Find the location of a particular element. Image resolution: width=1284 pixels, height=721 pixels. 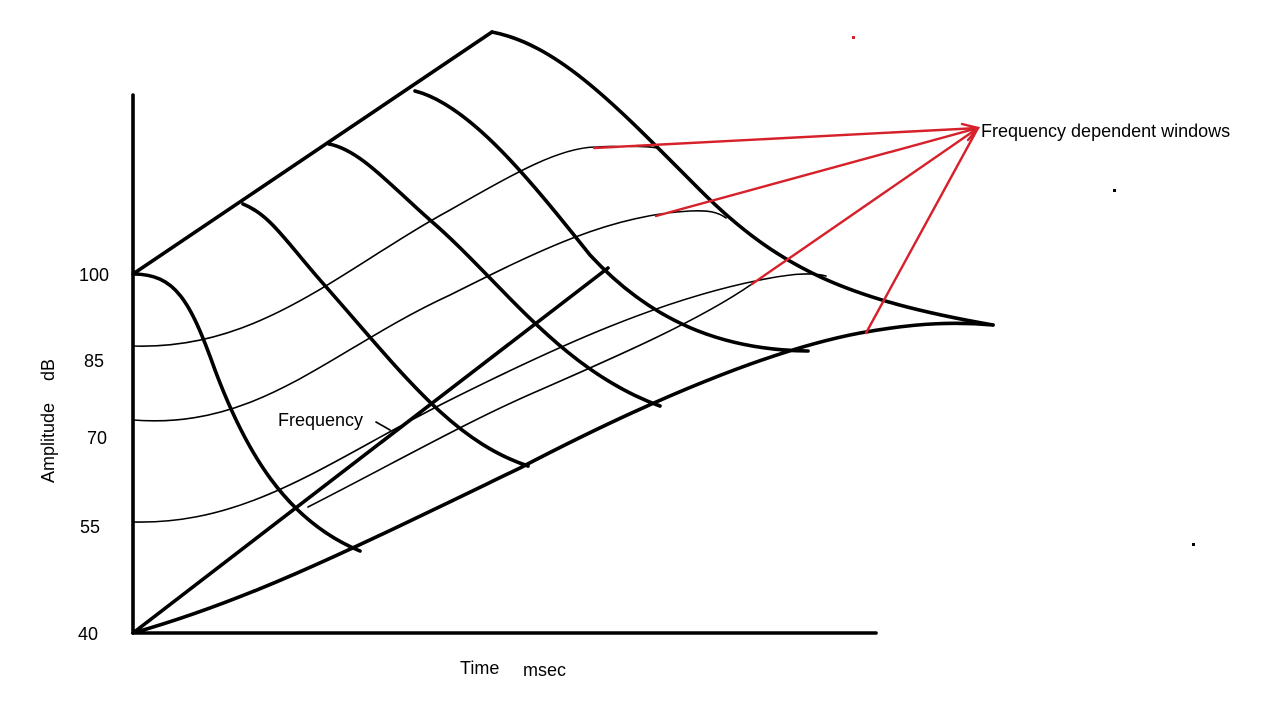

envelope-top-edge is located at coordinates (312, 153).